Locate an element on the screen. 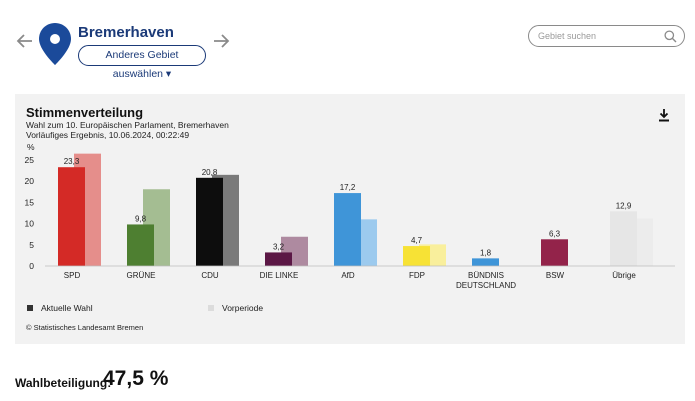 This screenshot has width=695, height=401. search-box is located at coordinates (606, 36).